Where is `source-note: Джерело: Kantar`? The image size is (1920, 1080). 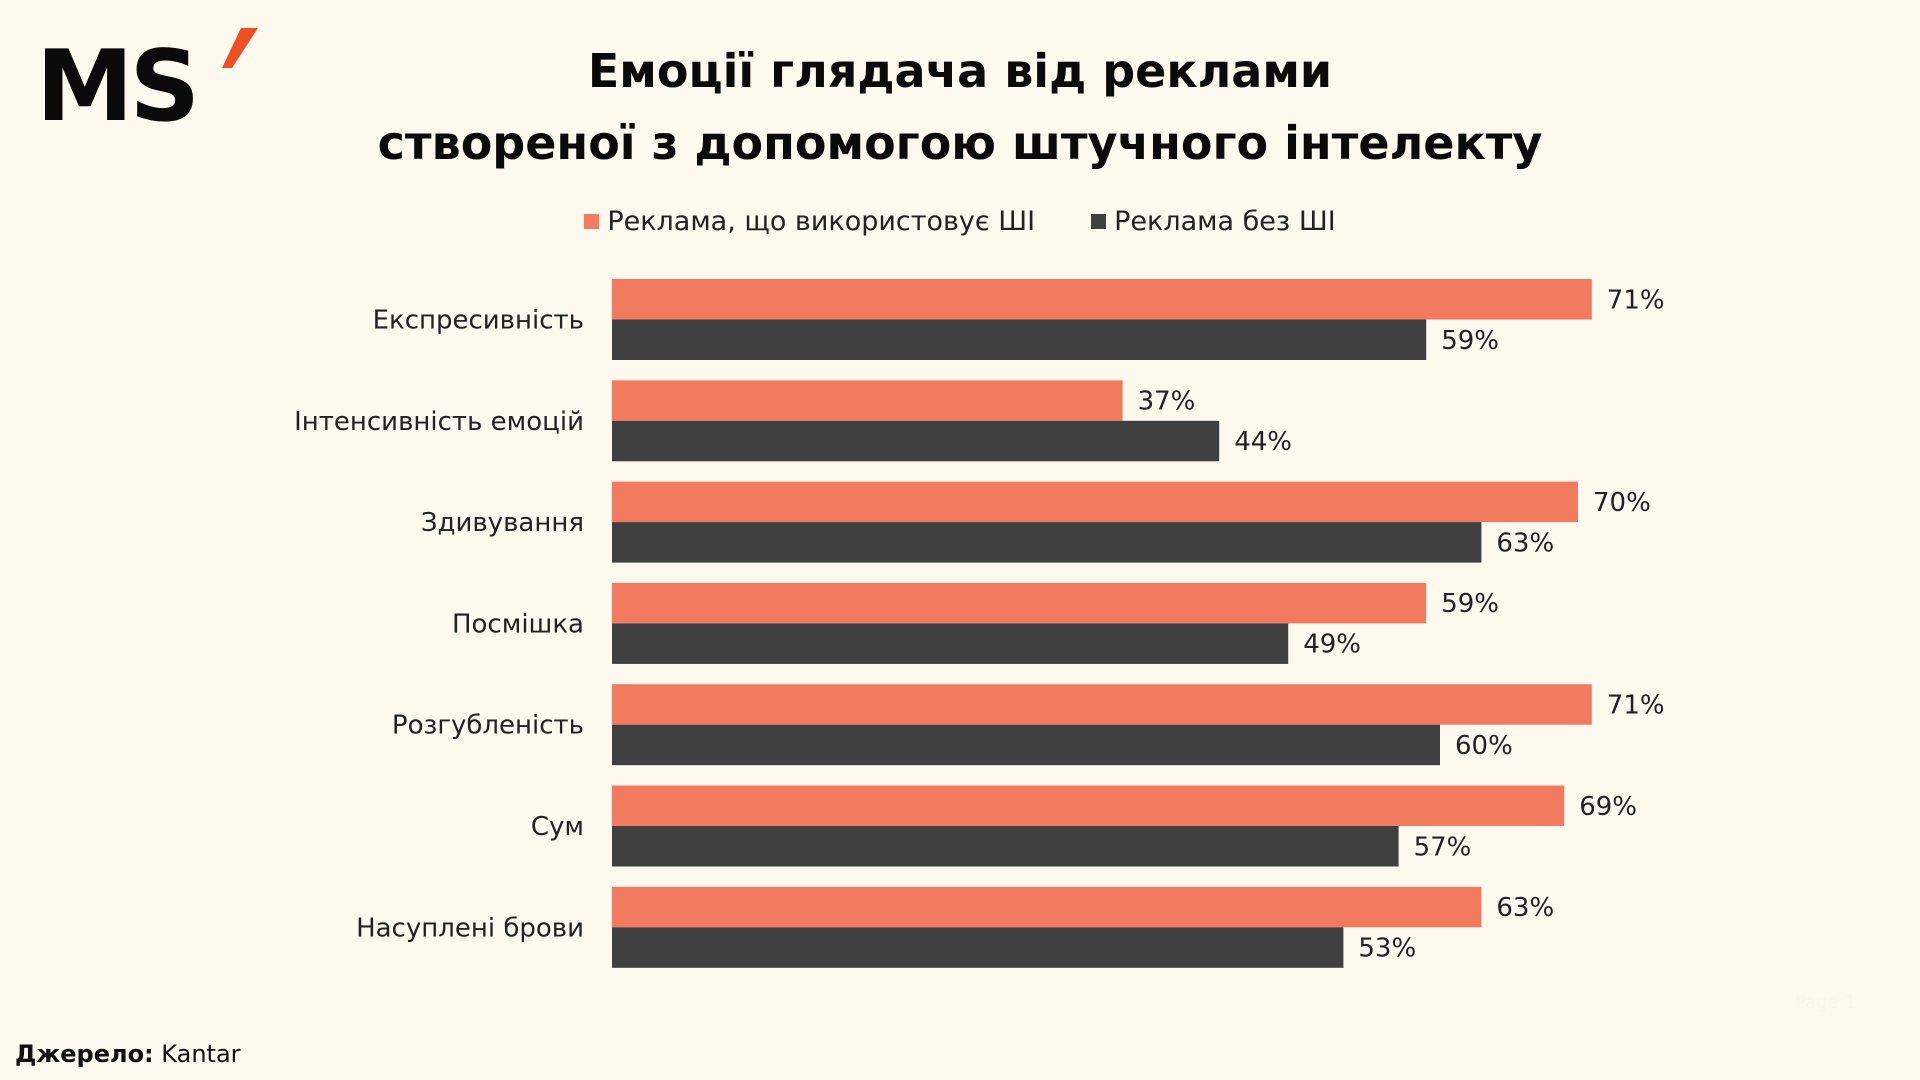
source-note: Джерело: Kantar is located at coordinates (128, 1054).